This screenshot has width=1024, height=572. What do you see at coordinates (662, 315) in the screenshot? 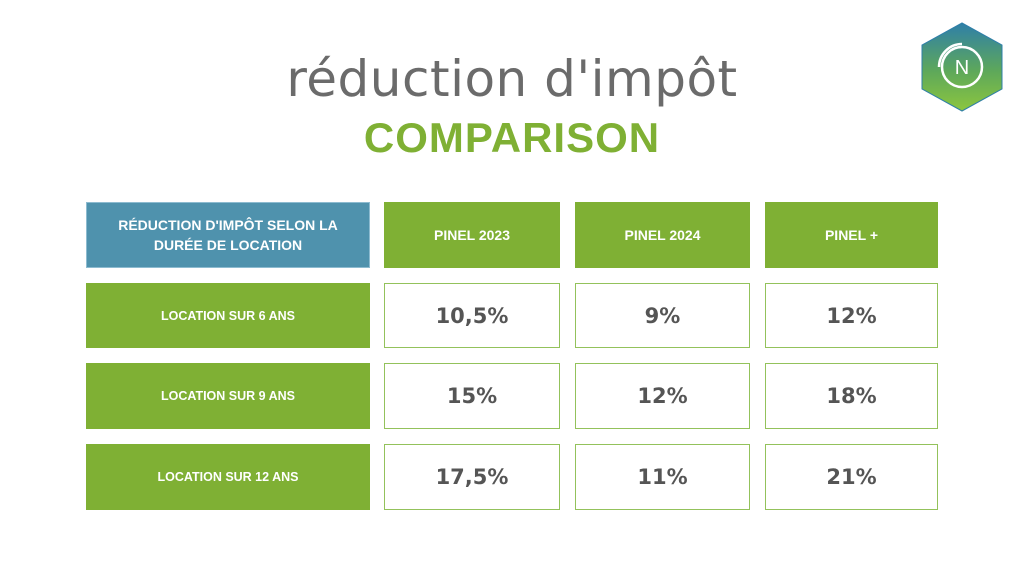
I see `table-cell: 9%` at bounding box center [662, 315].